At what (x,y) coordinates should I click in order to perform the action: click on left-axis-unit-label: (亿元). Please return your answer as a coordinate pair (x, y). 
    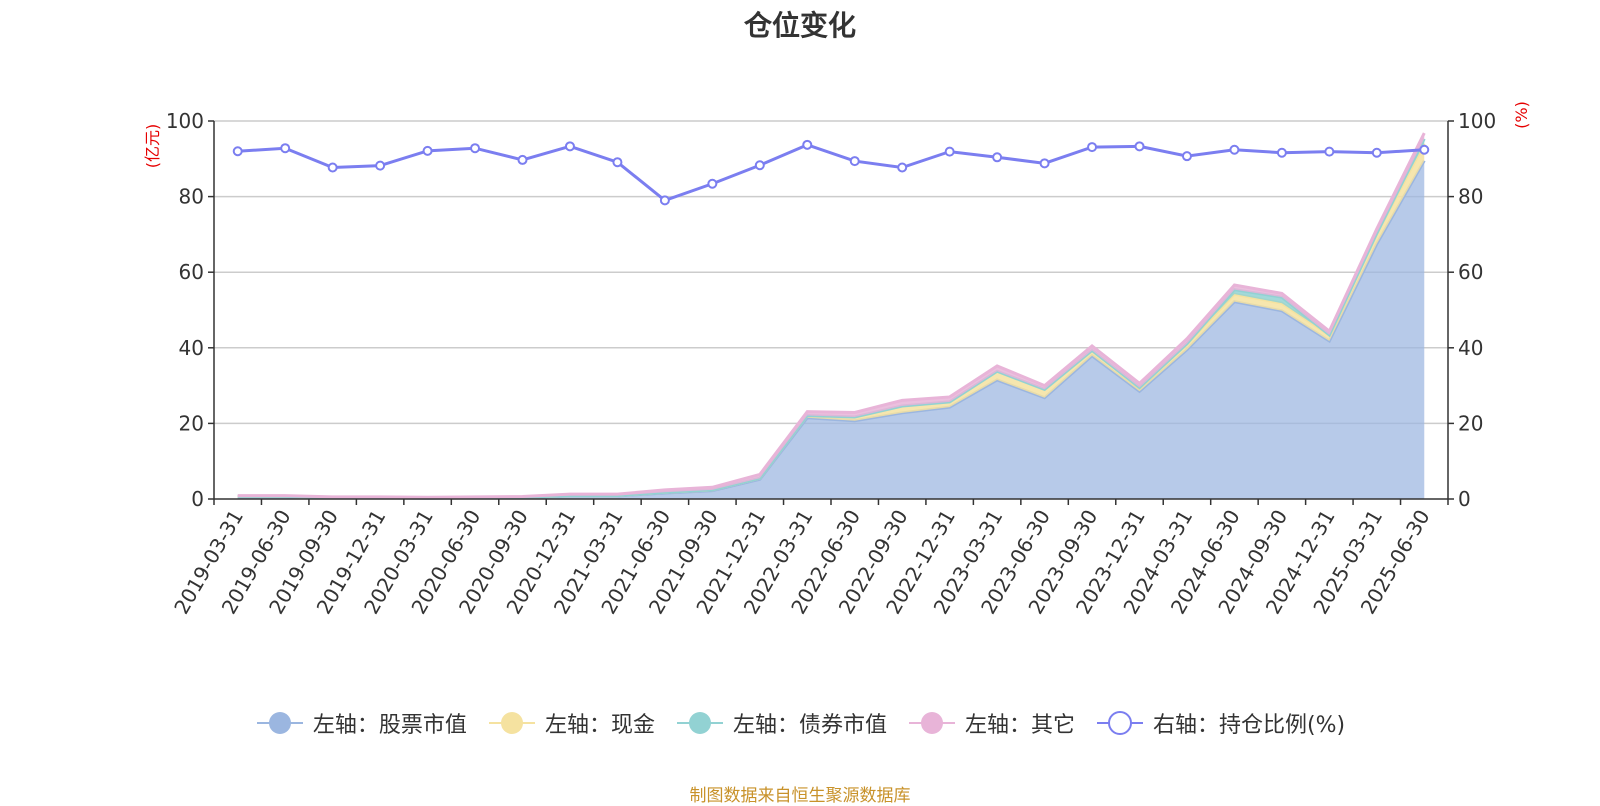
    Looking at the image, I should click on (152, 146).